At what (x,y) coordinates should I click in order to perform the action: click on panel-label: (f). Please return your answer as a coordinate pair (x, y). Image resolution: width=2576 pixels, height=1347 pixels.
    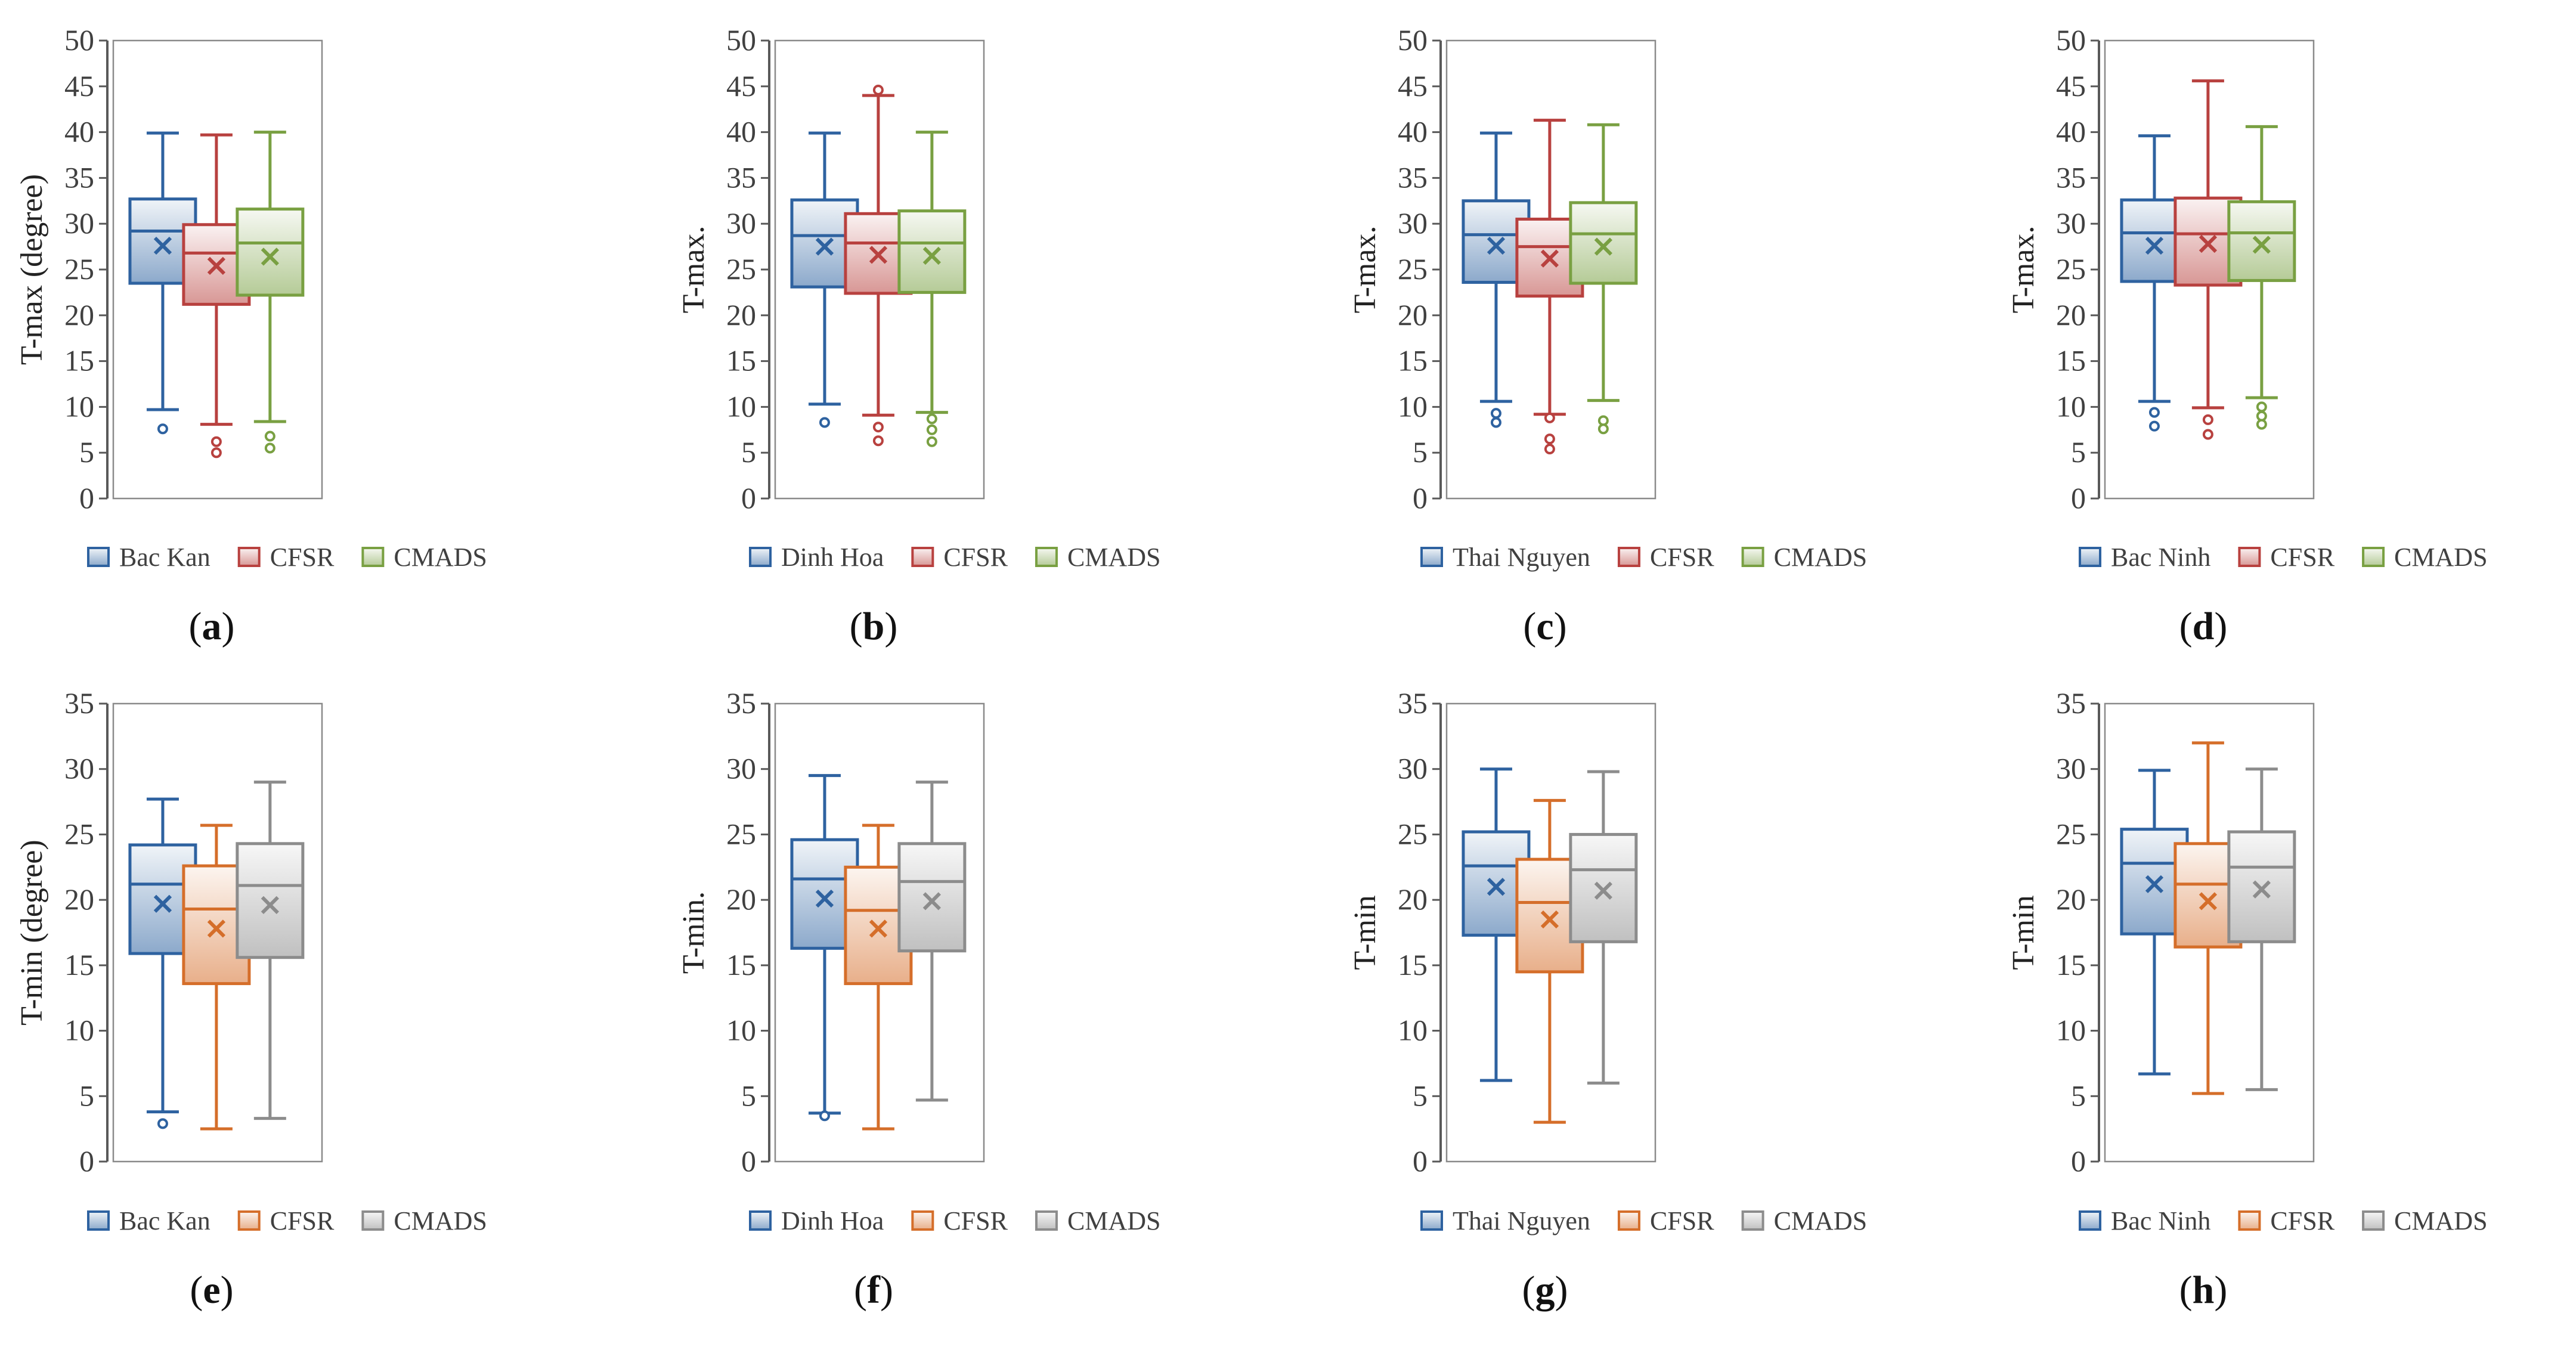
    Looking at the image, I should click on (874, 1290).